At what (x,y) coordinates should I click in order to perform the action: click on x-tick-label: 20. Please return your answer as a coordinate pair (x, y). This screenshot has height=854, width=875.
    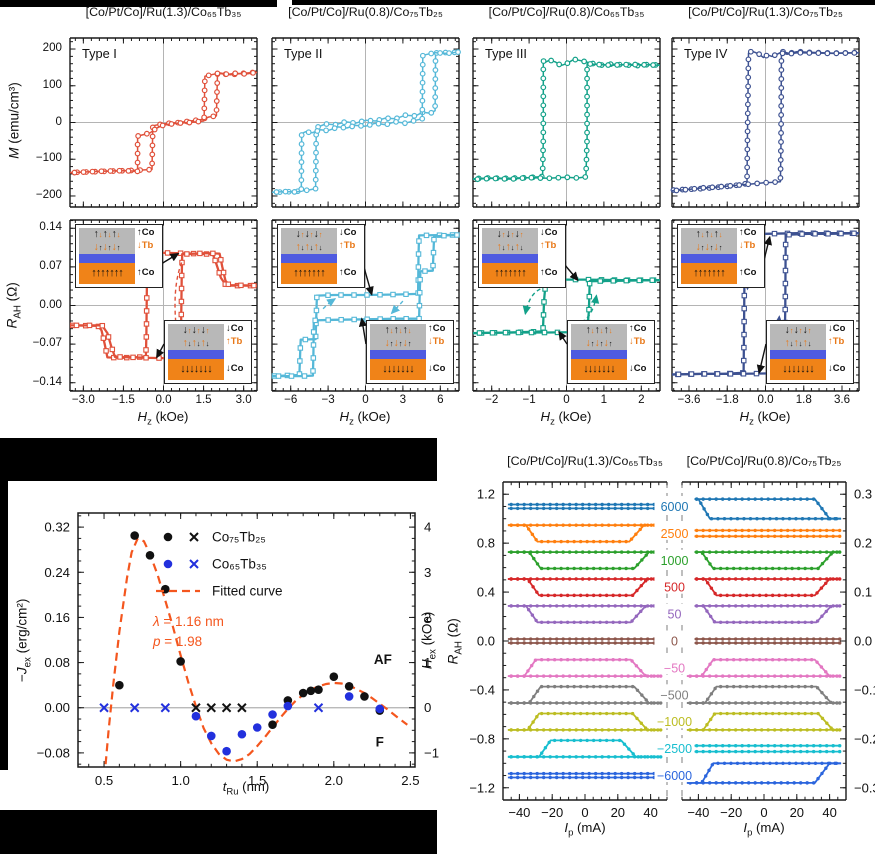
    Looking at the image, I should click on (618, 812).